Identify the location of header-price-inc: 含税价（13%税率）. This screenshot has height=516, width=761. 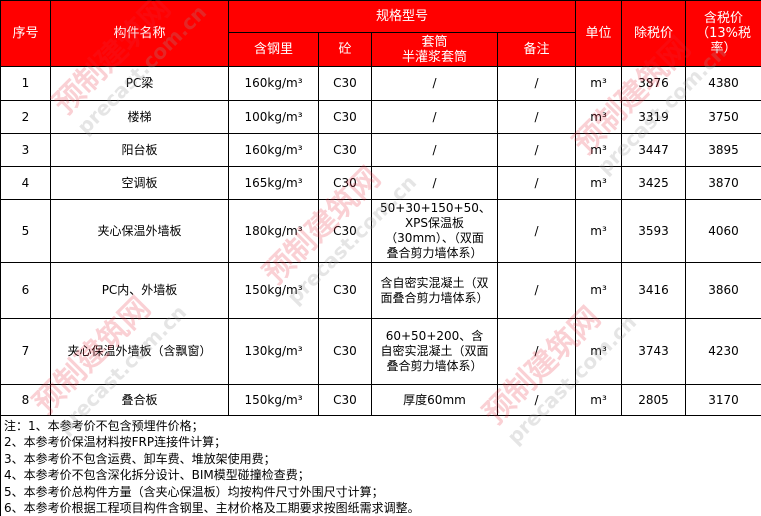
(723, 33).